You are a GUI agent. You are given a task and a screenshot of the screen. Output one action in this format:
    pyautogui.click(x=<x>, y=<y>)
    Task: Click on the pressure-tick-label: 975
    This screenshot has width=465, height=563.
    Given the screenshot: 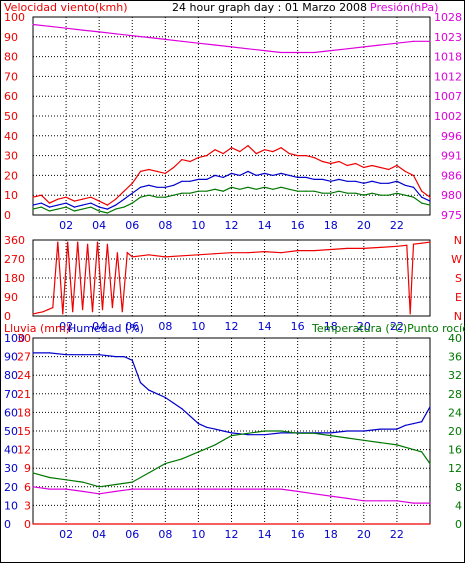 What is the action you would take?
    pyautogui.click(x=451, y=215)
    